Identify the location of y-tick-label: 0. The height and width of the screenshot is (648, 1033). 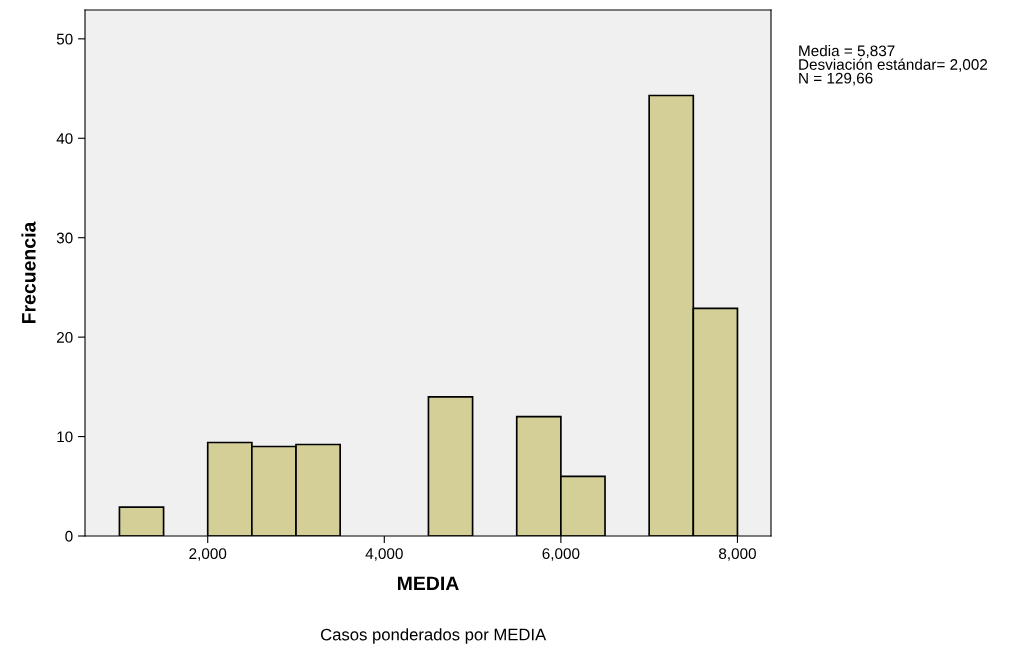
(69, 536).